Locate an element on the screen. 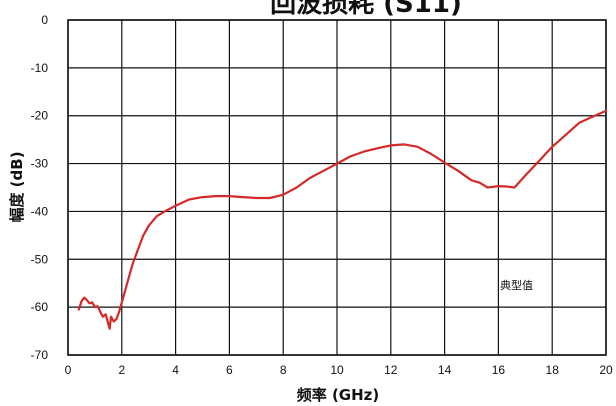 Image resolution: width=616 pixels, height=406 pixels. y-tick-label: -10 is located at coordinates (40, 68).